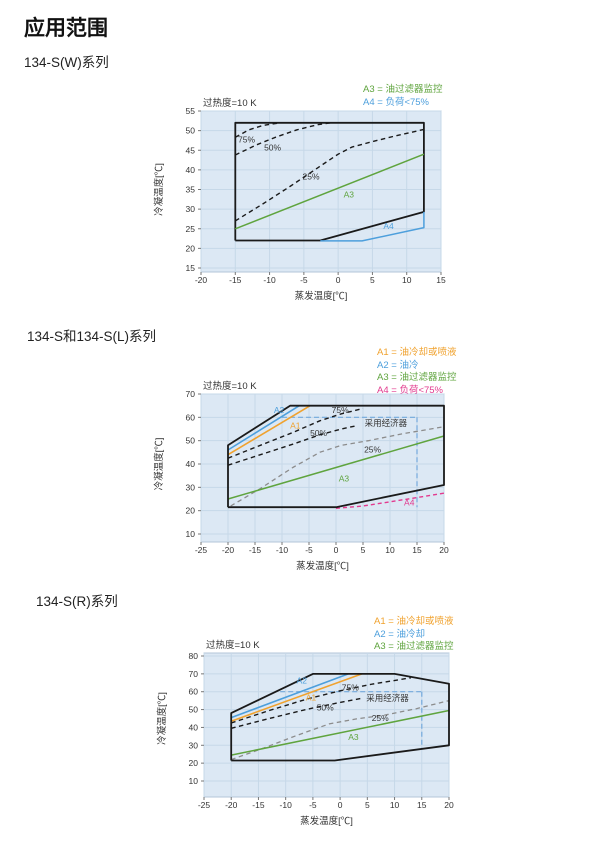 The image size is (601, 841). What do you see at coordinates (272, 147) in the screenshot?
I see `annotation-label: 50%` at bounding box center [272, 147].